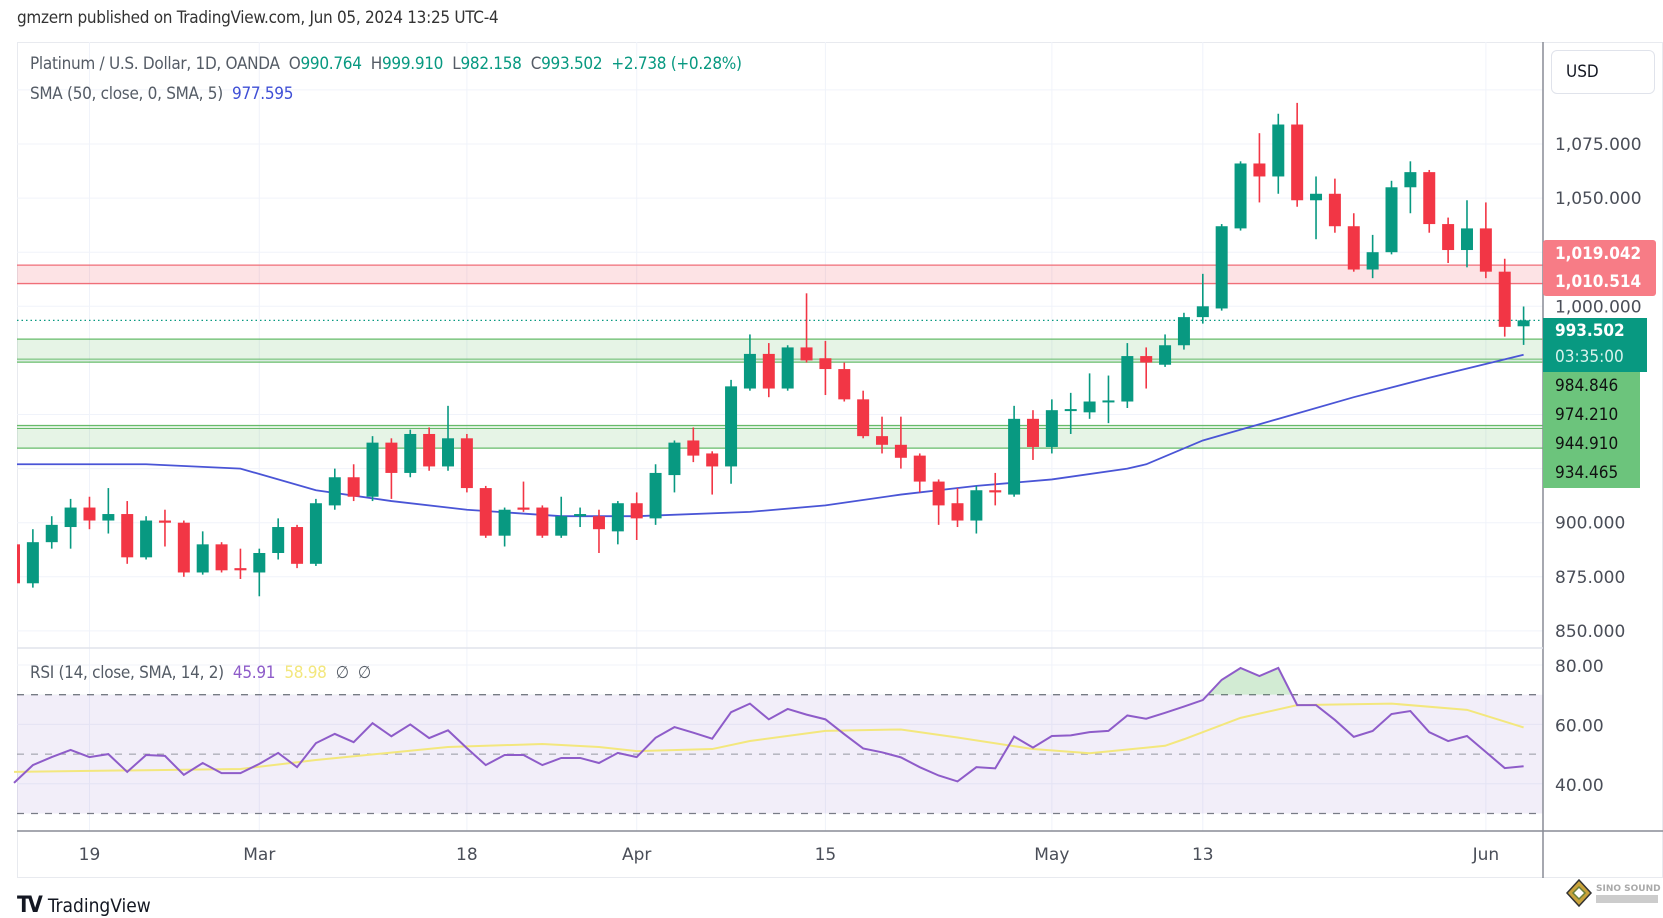 The width and height of the screenshot is (1663, 918). I want to click on countdown-label: 03:35:00, so click(1601, 358).